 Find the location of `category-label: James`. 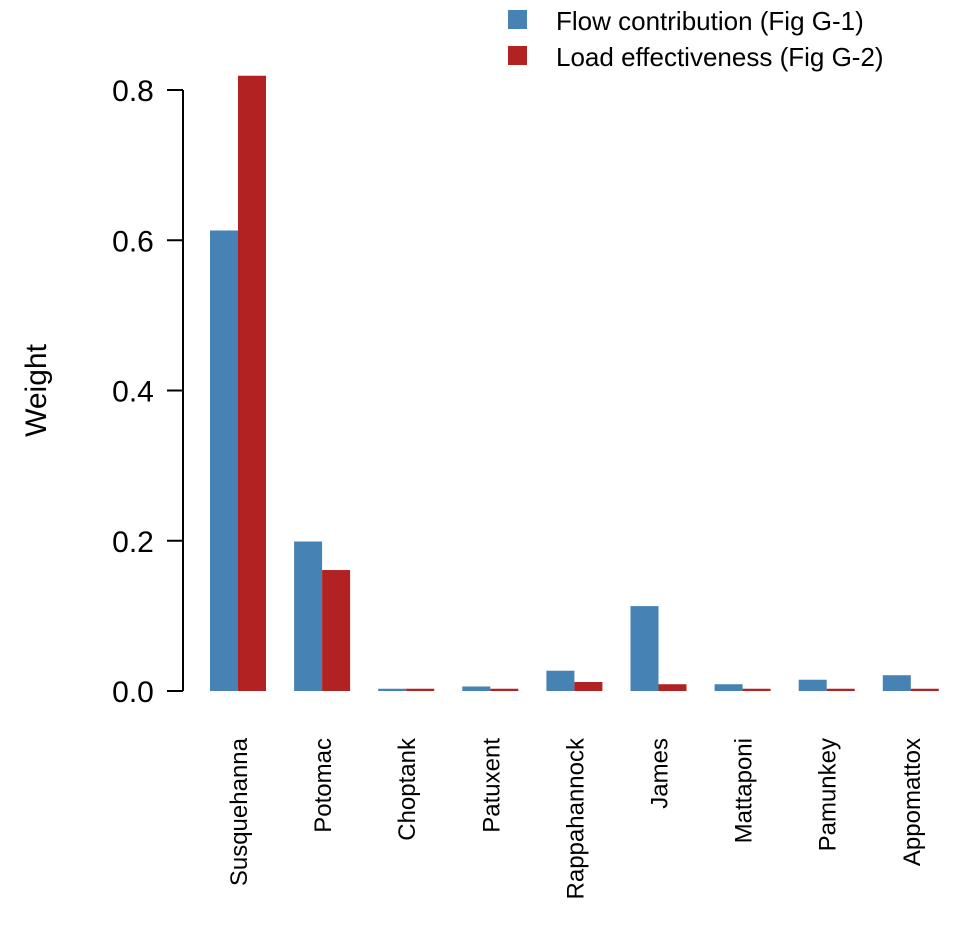

category-label: James is located at coordinates (660, 773).